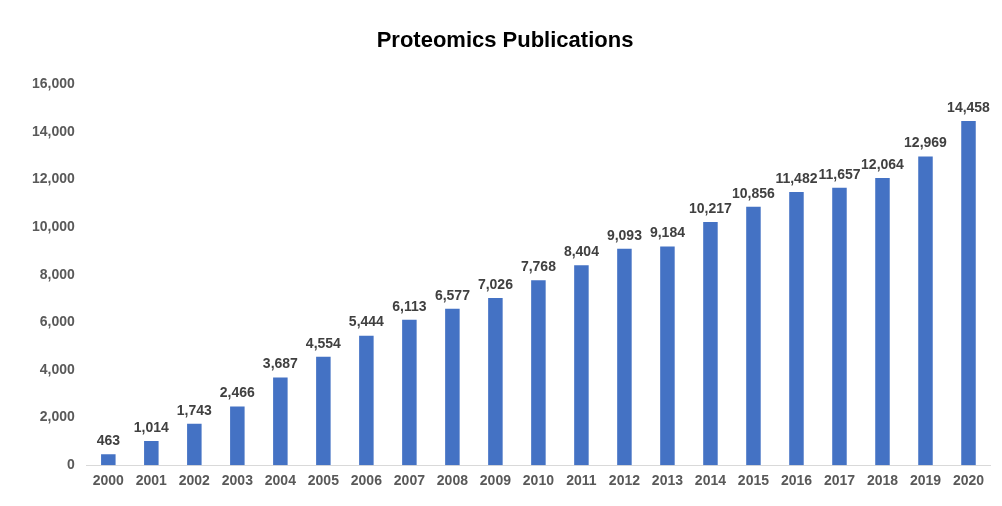  I want to click on data-label: 9,093, so click(624, 234).